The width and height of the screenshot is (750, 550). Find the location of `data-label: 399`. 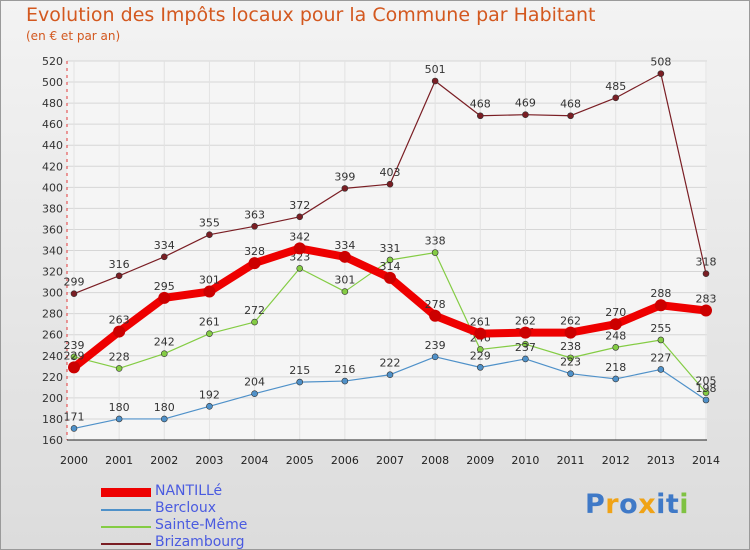

data-label: 399 is located at coordinates (344, 176).